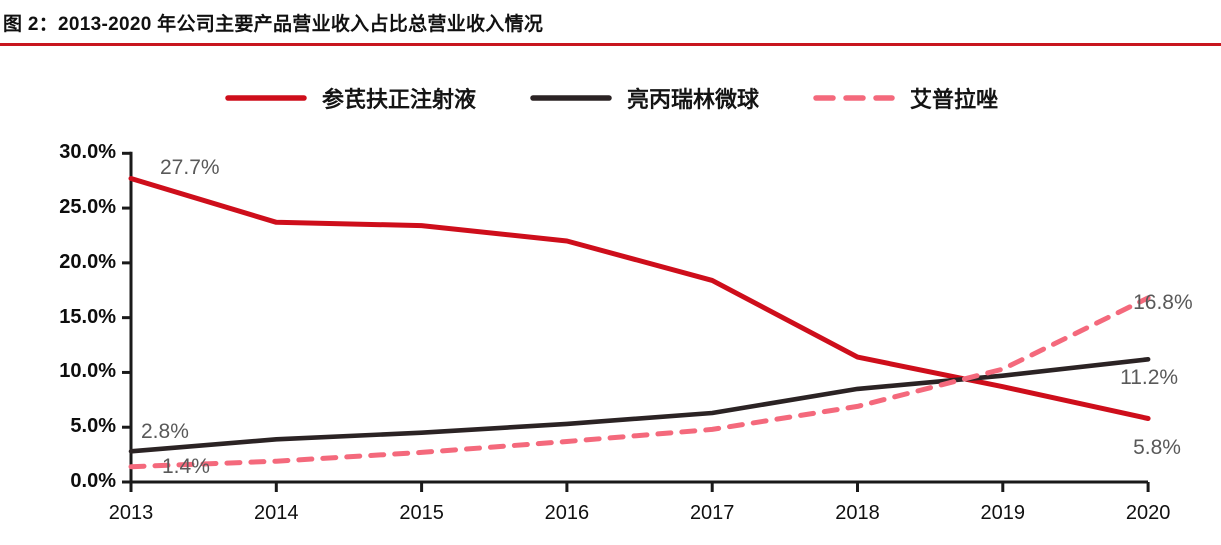  I want to click on data-label: 16.8%, so click(1163, 302).